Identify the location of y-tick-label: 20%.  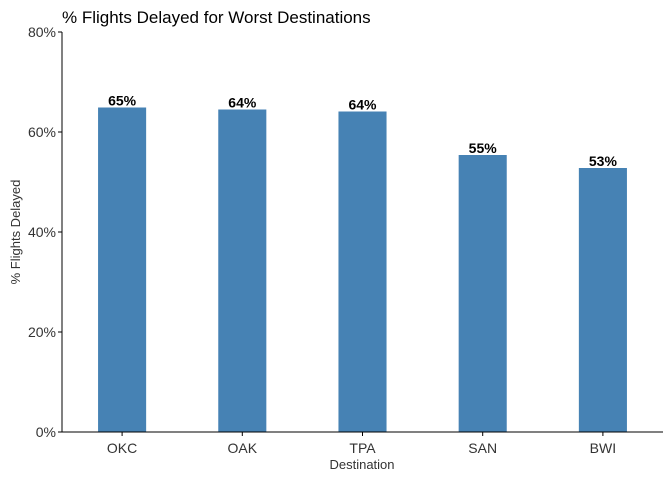
(42, 332).